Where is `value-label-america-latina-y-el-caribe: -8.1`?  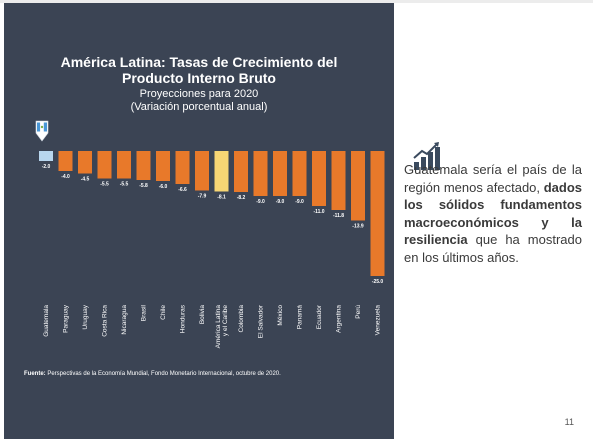 value-label-america-latina-y-el-caribe: -8.1 is located at coordinates (221, 198).